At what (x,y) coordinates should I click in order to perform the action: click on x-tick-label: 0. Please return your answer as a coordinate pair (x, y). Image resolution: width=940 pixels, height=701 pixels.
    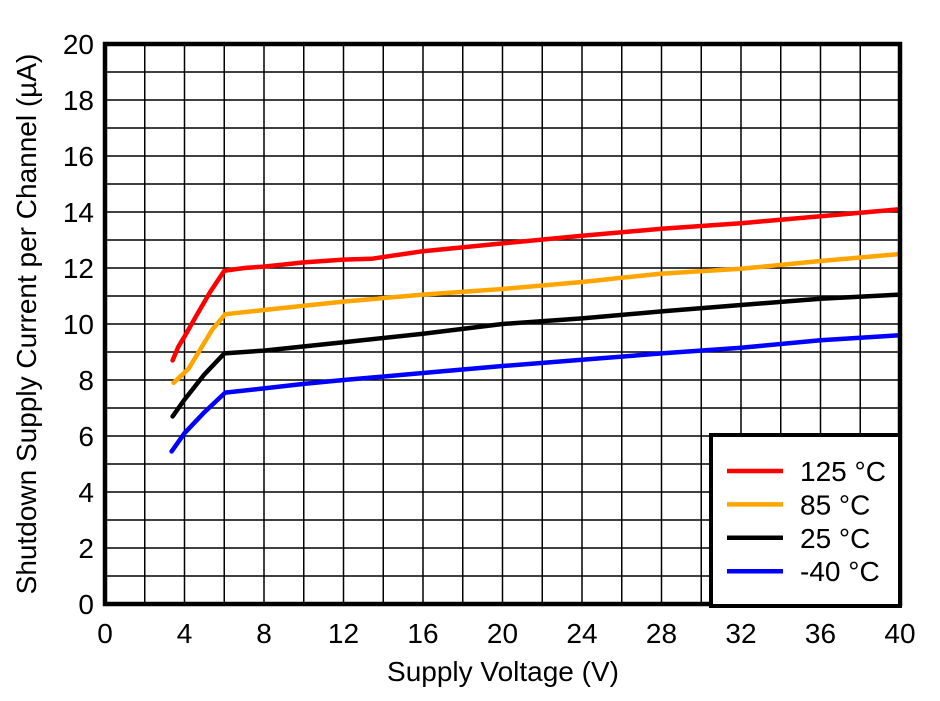
    Looking at the image, I should click on (105, 633).